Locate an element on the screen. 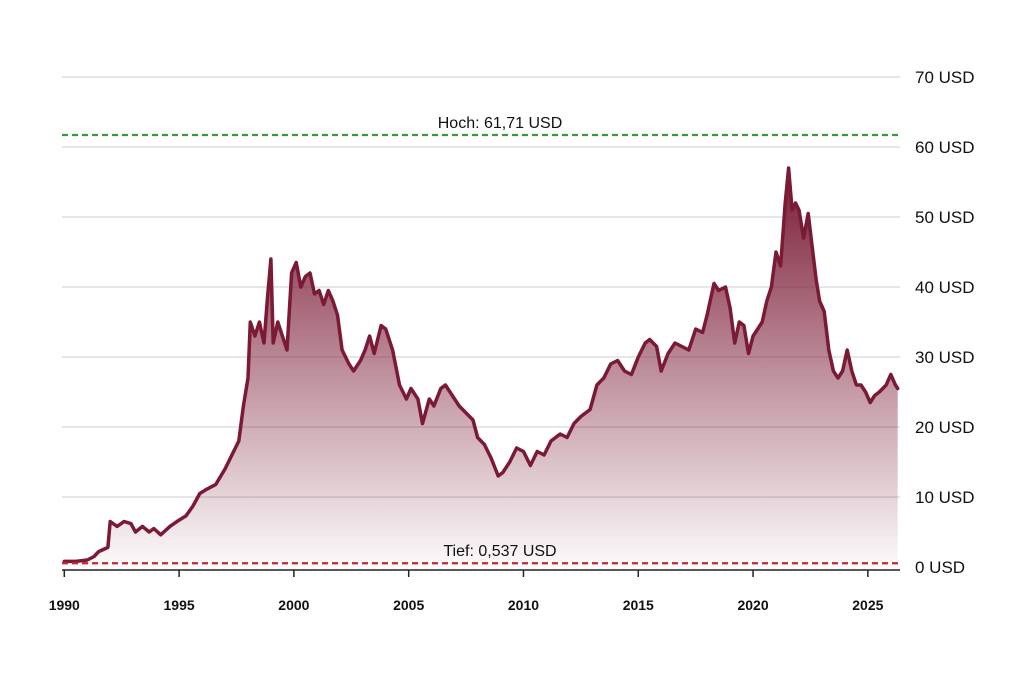 This screenshot has width=1024, height=683. x-tick-label: 1990 is located at coordinates (64, 605).